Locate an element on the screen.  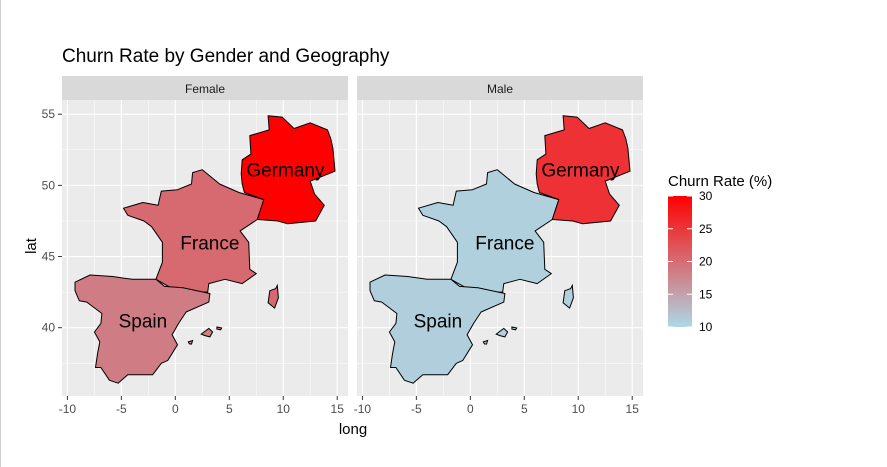
legend-tick-label: 20 is located at coordinates (706, 262).